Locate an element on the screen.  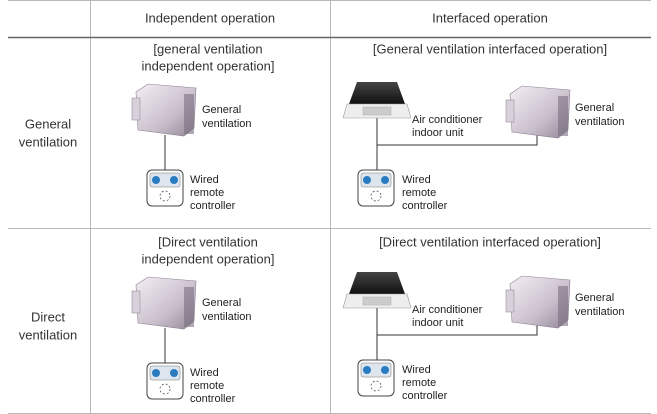
row-header: Direct is located at coordinates (48, 316).